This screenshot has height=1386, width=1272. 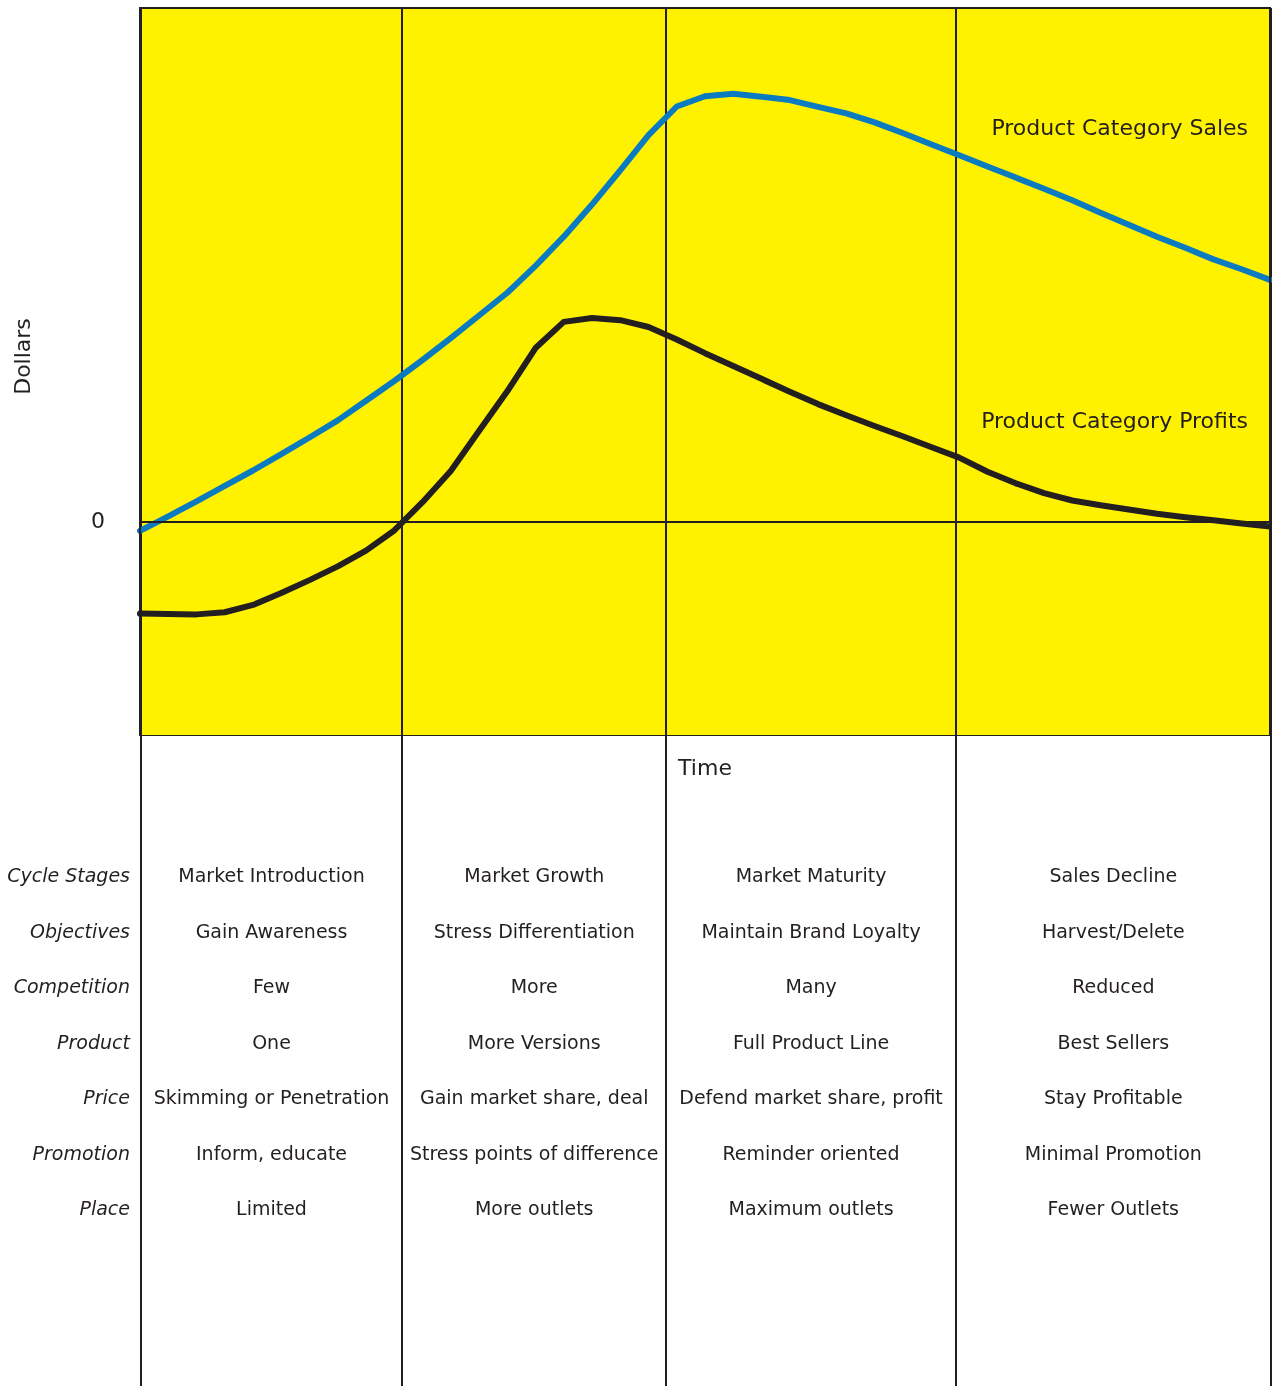 What do you see at coordinates (106, 1098) in the screenshot?
I see `text: Price` at bounding box center [106, 1098].